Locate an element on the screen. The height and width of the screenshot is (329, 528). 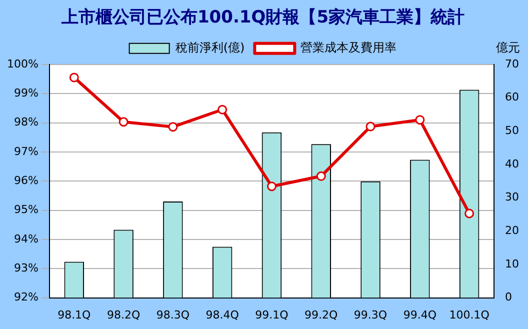
y-tick-label: 94% is located at coordinates (26, 239).